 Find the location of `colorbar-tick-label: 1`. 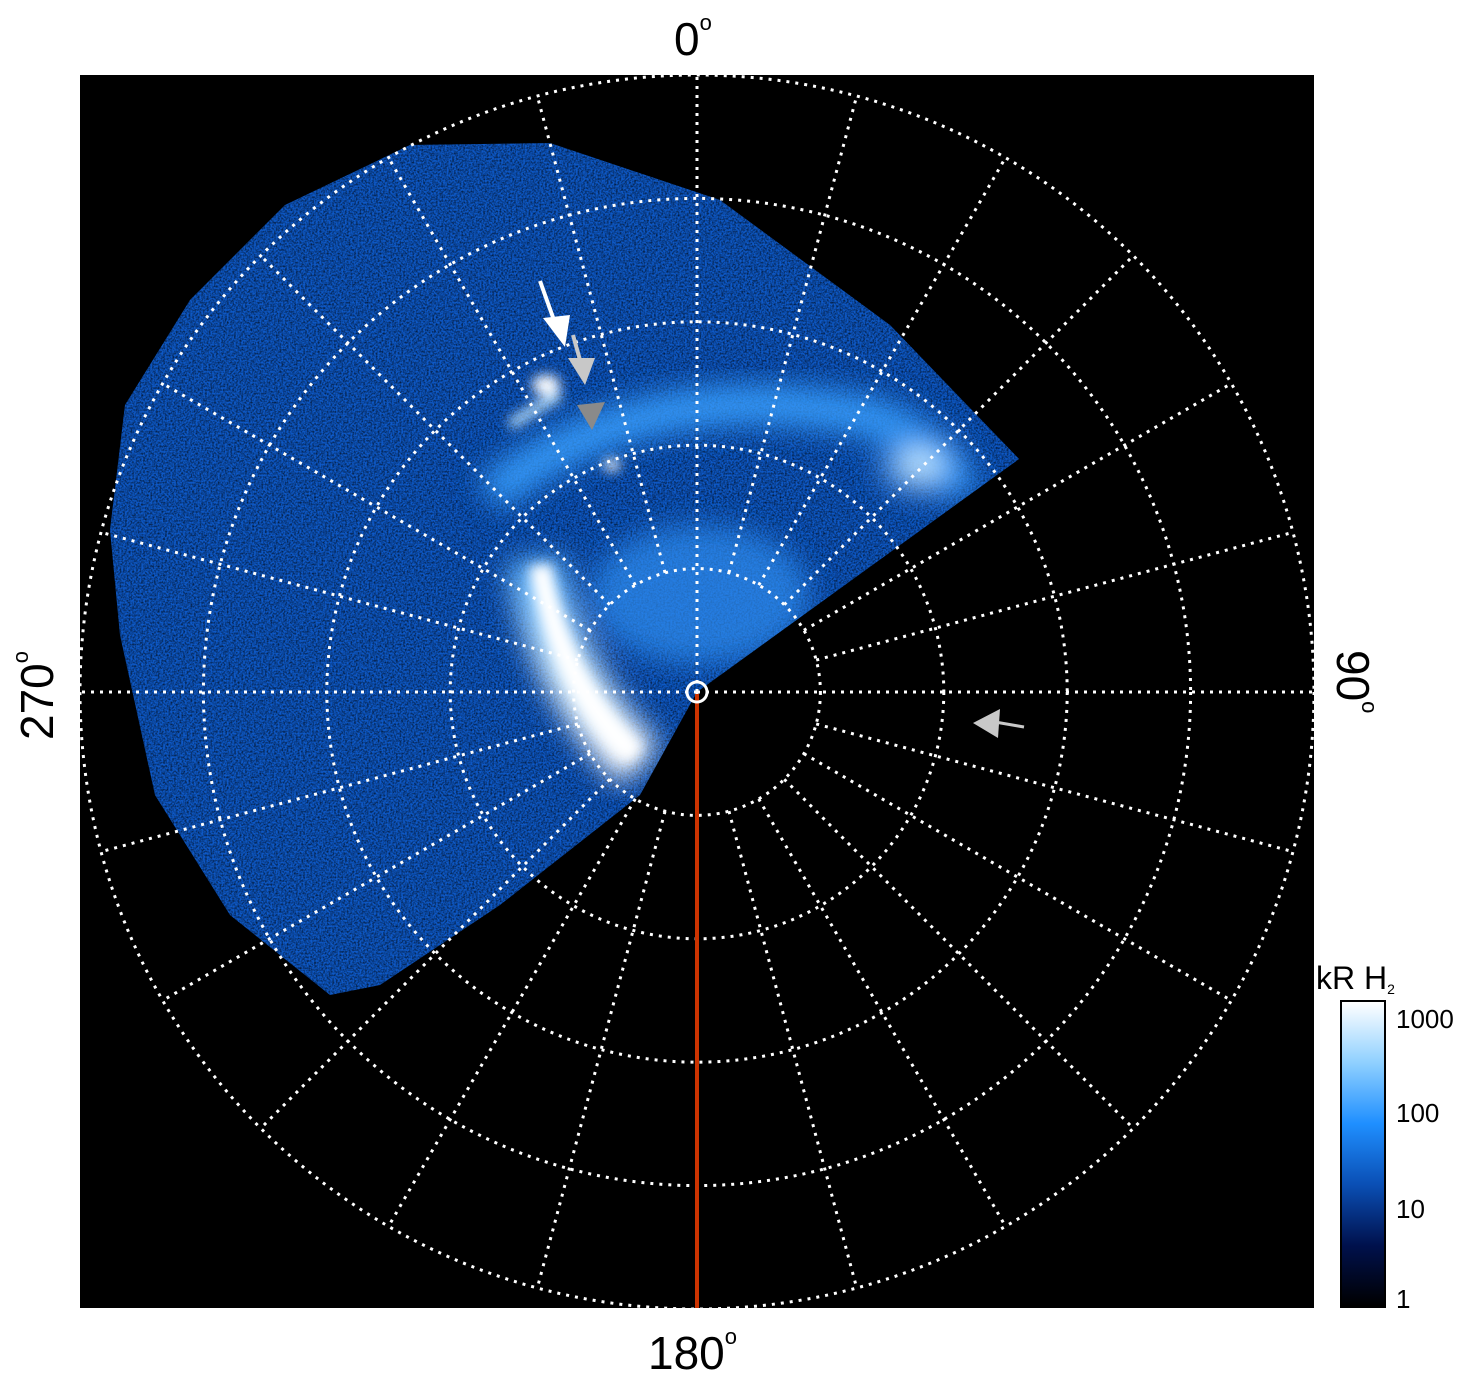

colorbar-tick-label: 1 is located at coordinates (1403, 1299).